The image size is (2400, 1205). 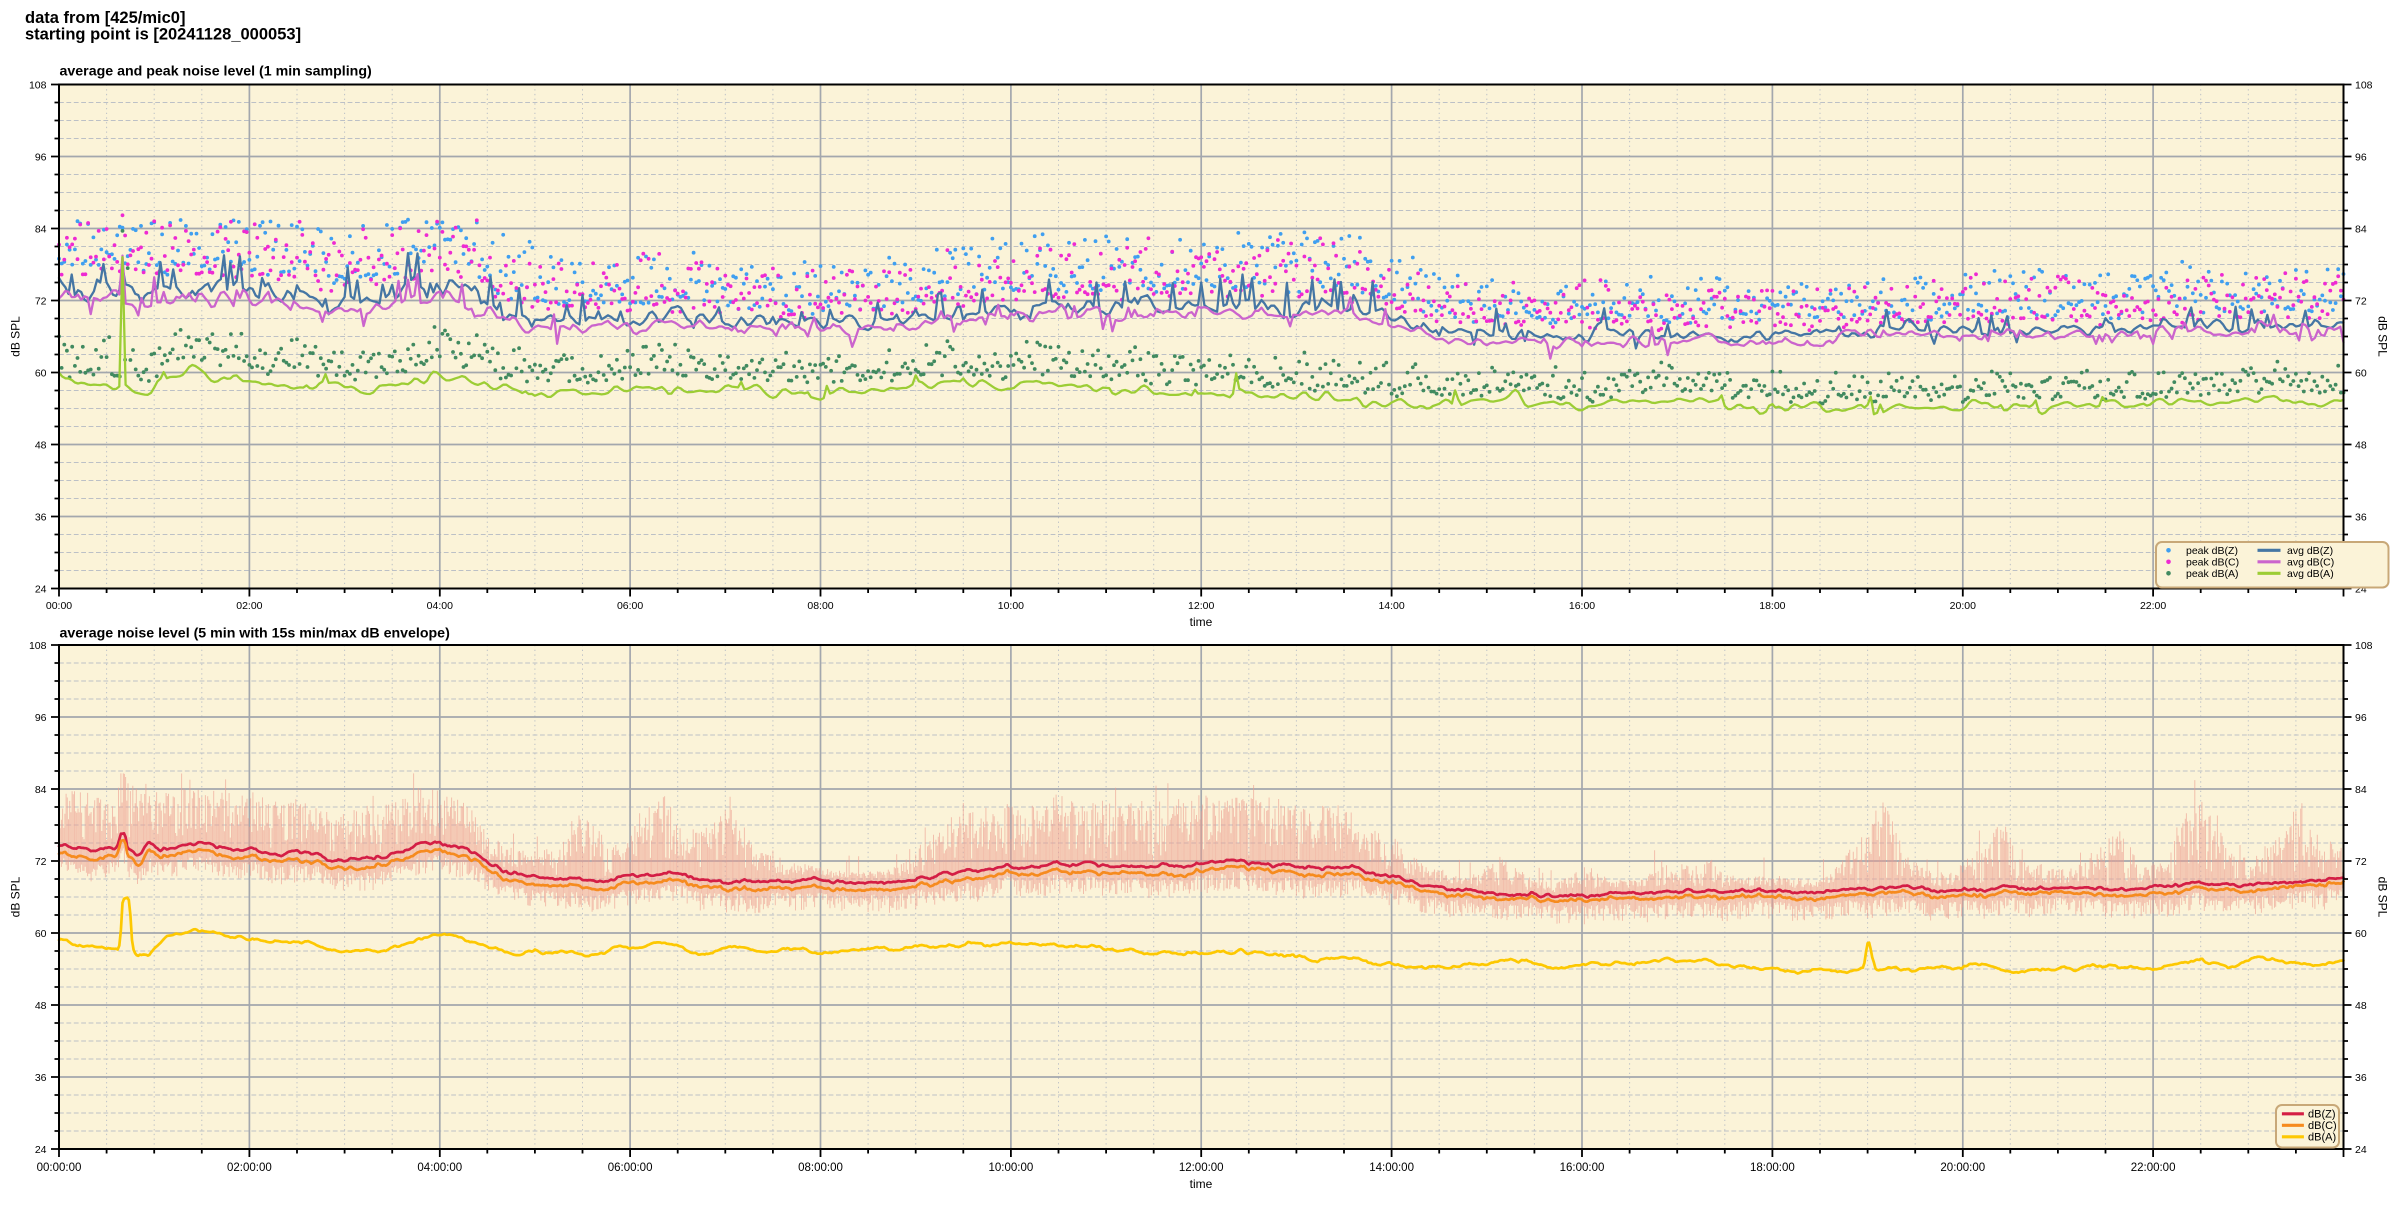 I want to click on svg-text: 20:00, so click(x=1963, y=606).